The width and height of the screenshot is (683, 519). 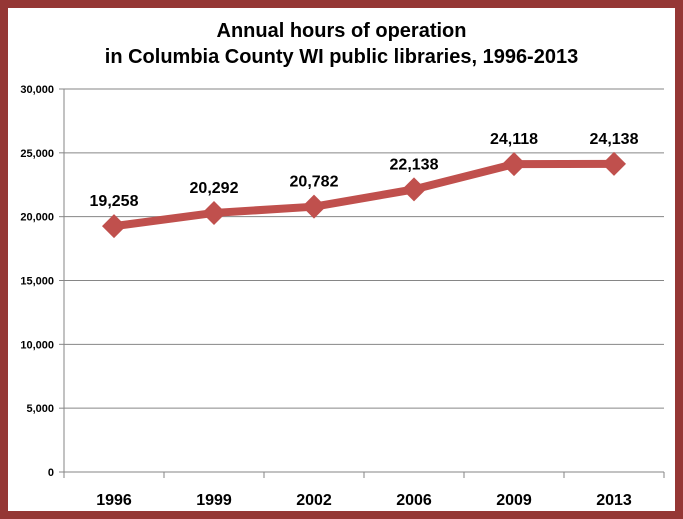 What do you see at coordinates (37, 154) in the screenshot?
I see `y-tick-label: 25,000` at bounding box center [37, 154].